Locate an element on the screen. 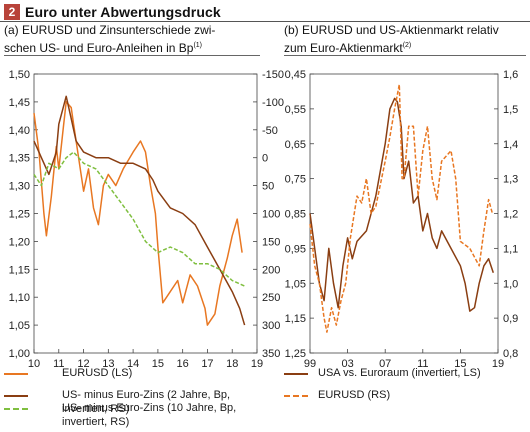 The image size is (530, 432). y-right-tick-label-a: 150 is located at coordinates (271, 242).